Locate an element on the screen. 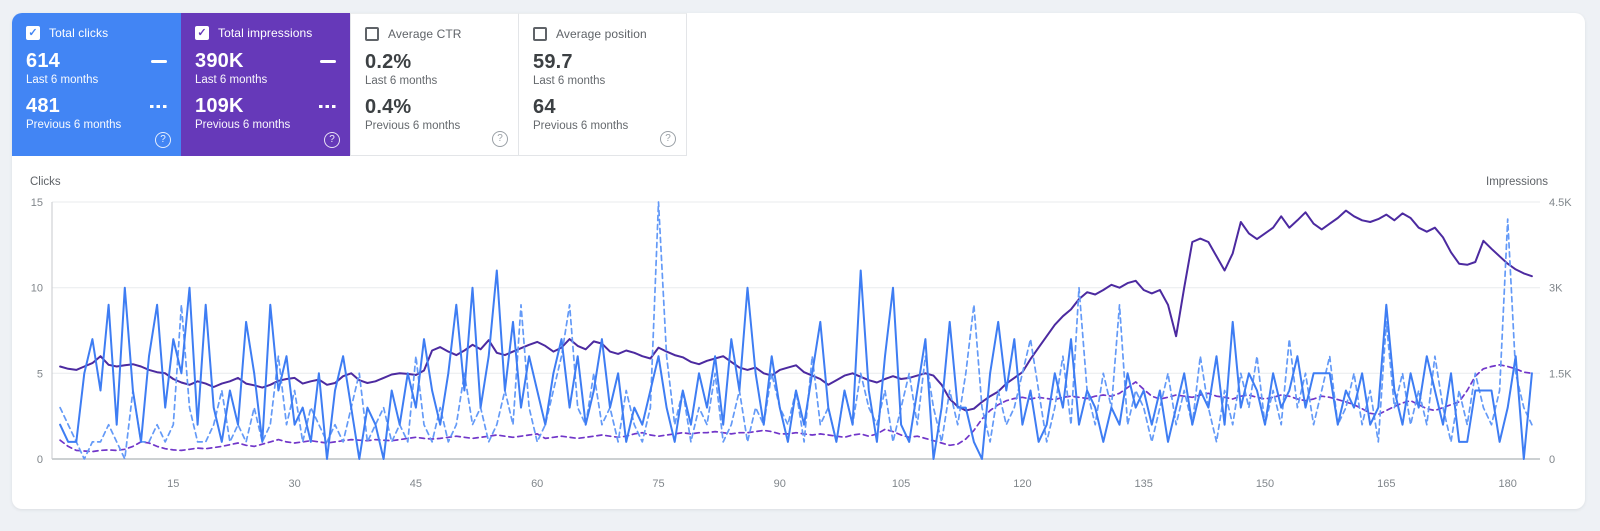 This screenshot has height=531, width=1600. svg-text: 180 is located at coordinates (1508, 484).